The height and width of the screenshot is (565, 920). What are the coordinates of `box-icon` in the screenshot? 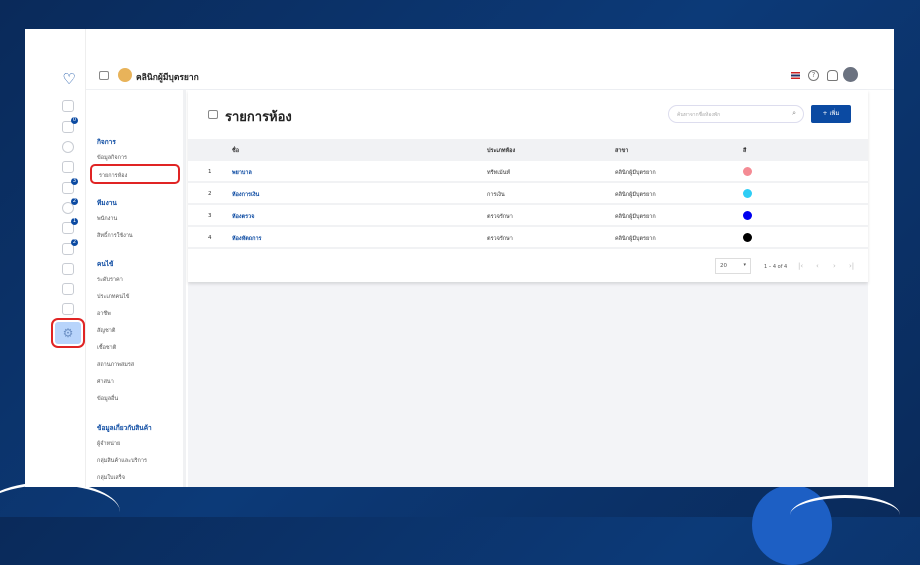 It's located at (68, 269).